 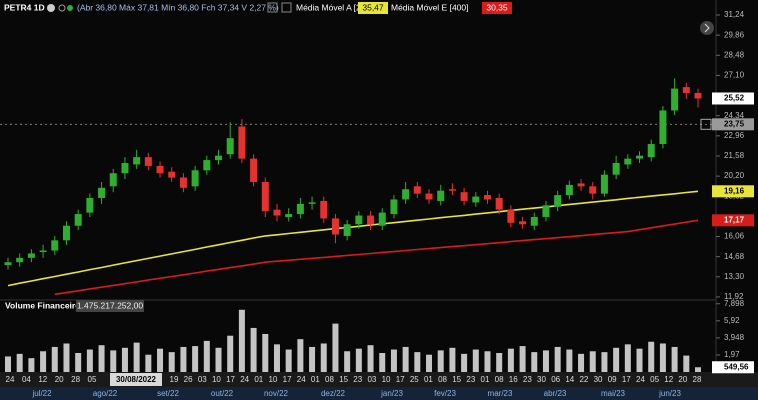 What do you see at coordinates (276, 393) in the screenshot?
I see `x-month-label: nov/22` at bounding box center [276, 393].